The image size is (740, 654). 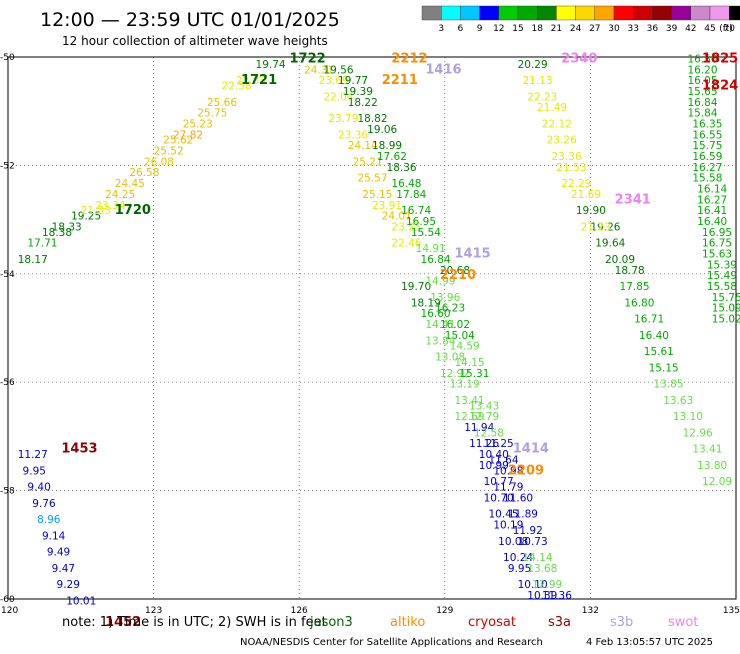 I want to click on pass-number-label: 2211, so click(x=400, y=80).